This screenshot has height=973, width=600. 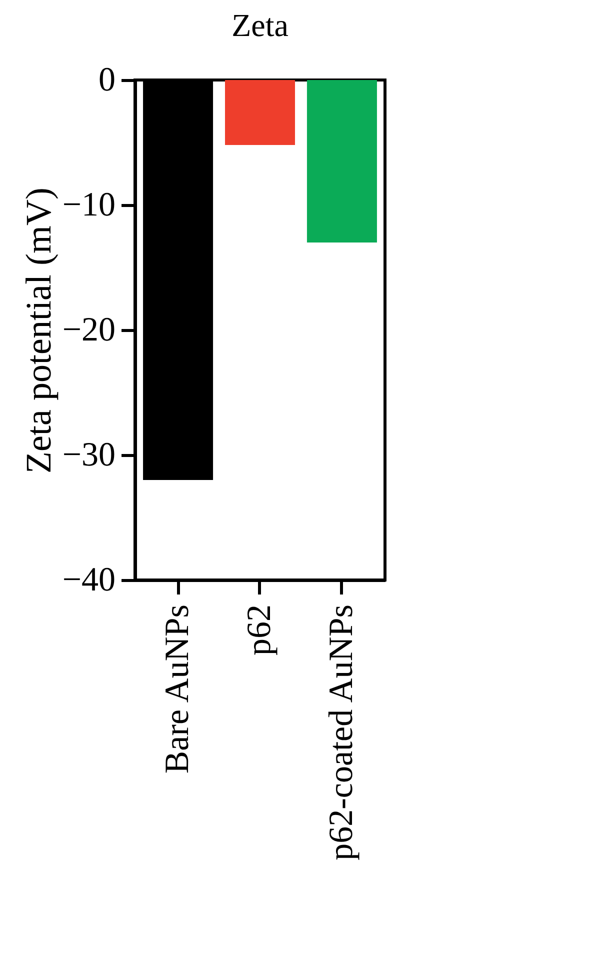 I want to click on y-tick-label: 0, so click(x=107, y=80).